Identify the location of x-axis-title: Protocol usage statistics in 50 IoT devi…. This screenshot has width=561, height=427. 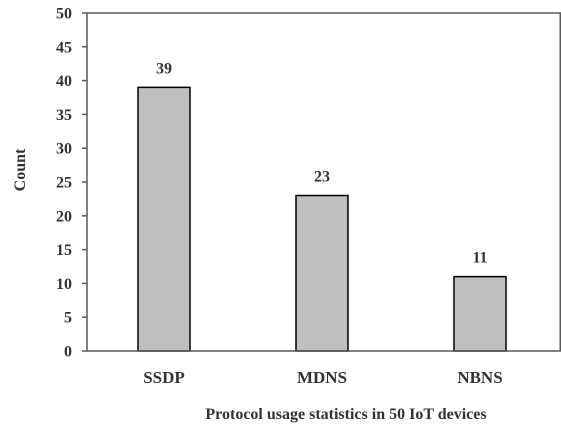
(345, 414).